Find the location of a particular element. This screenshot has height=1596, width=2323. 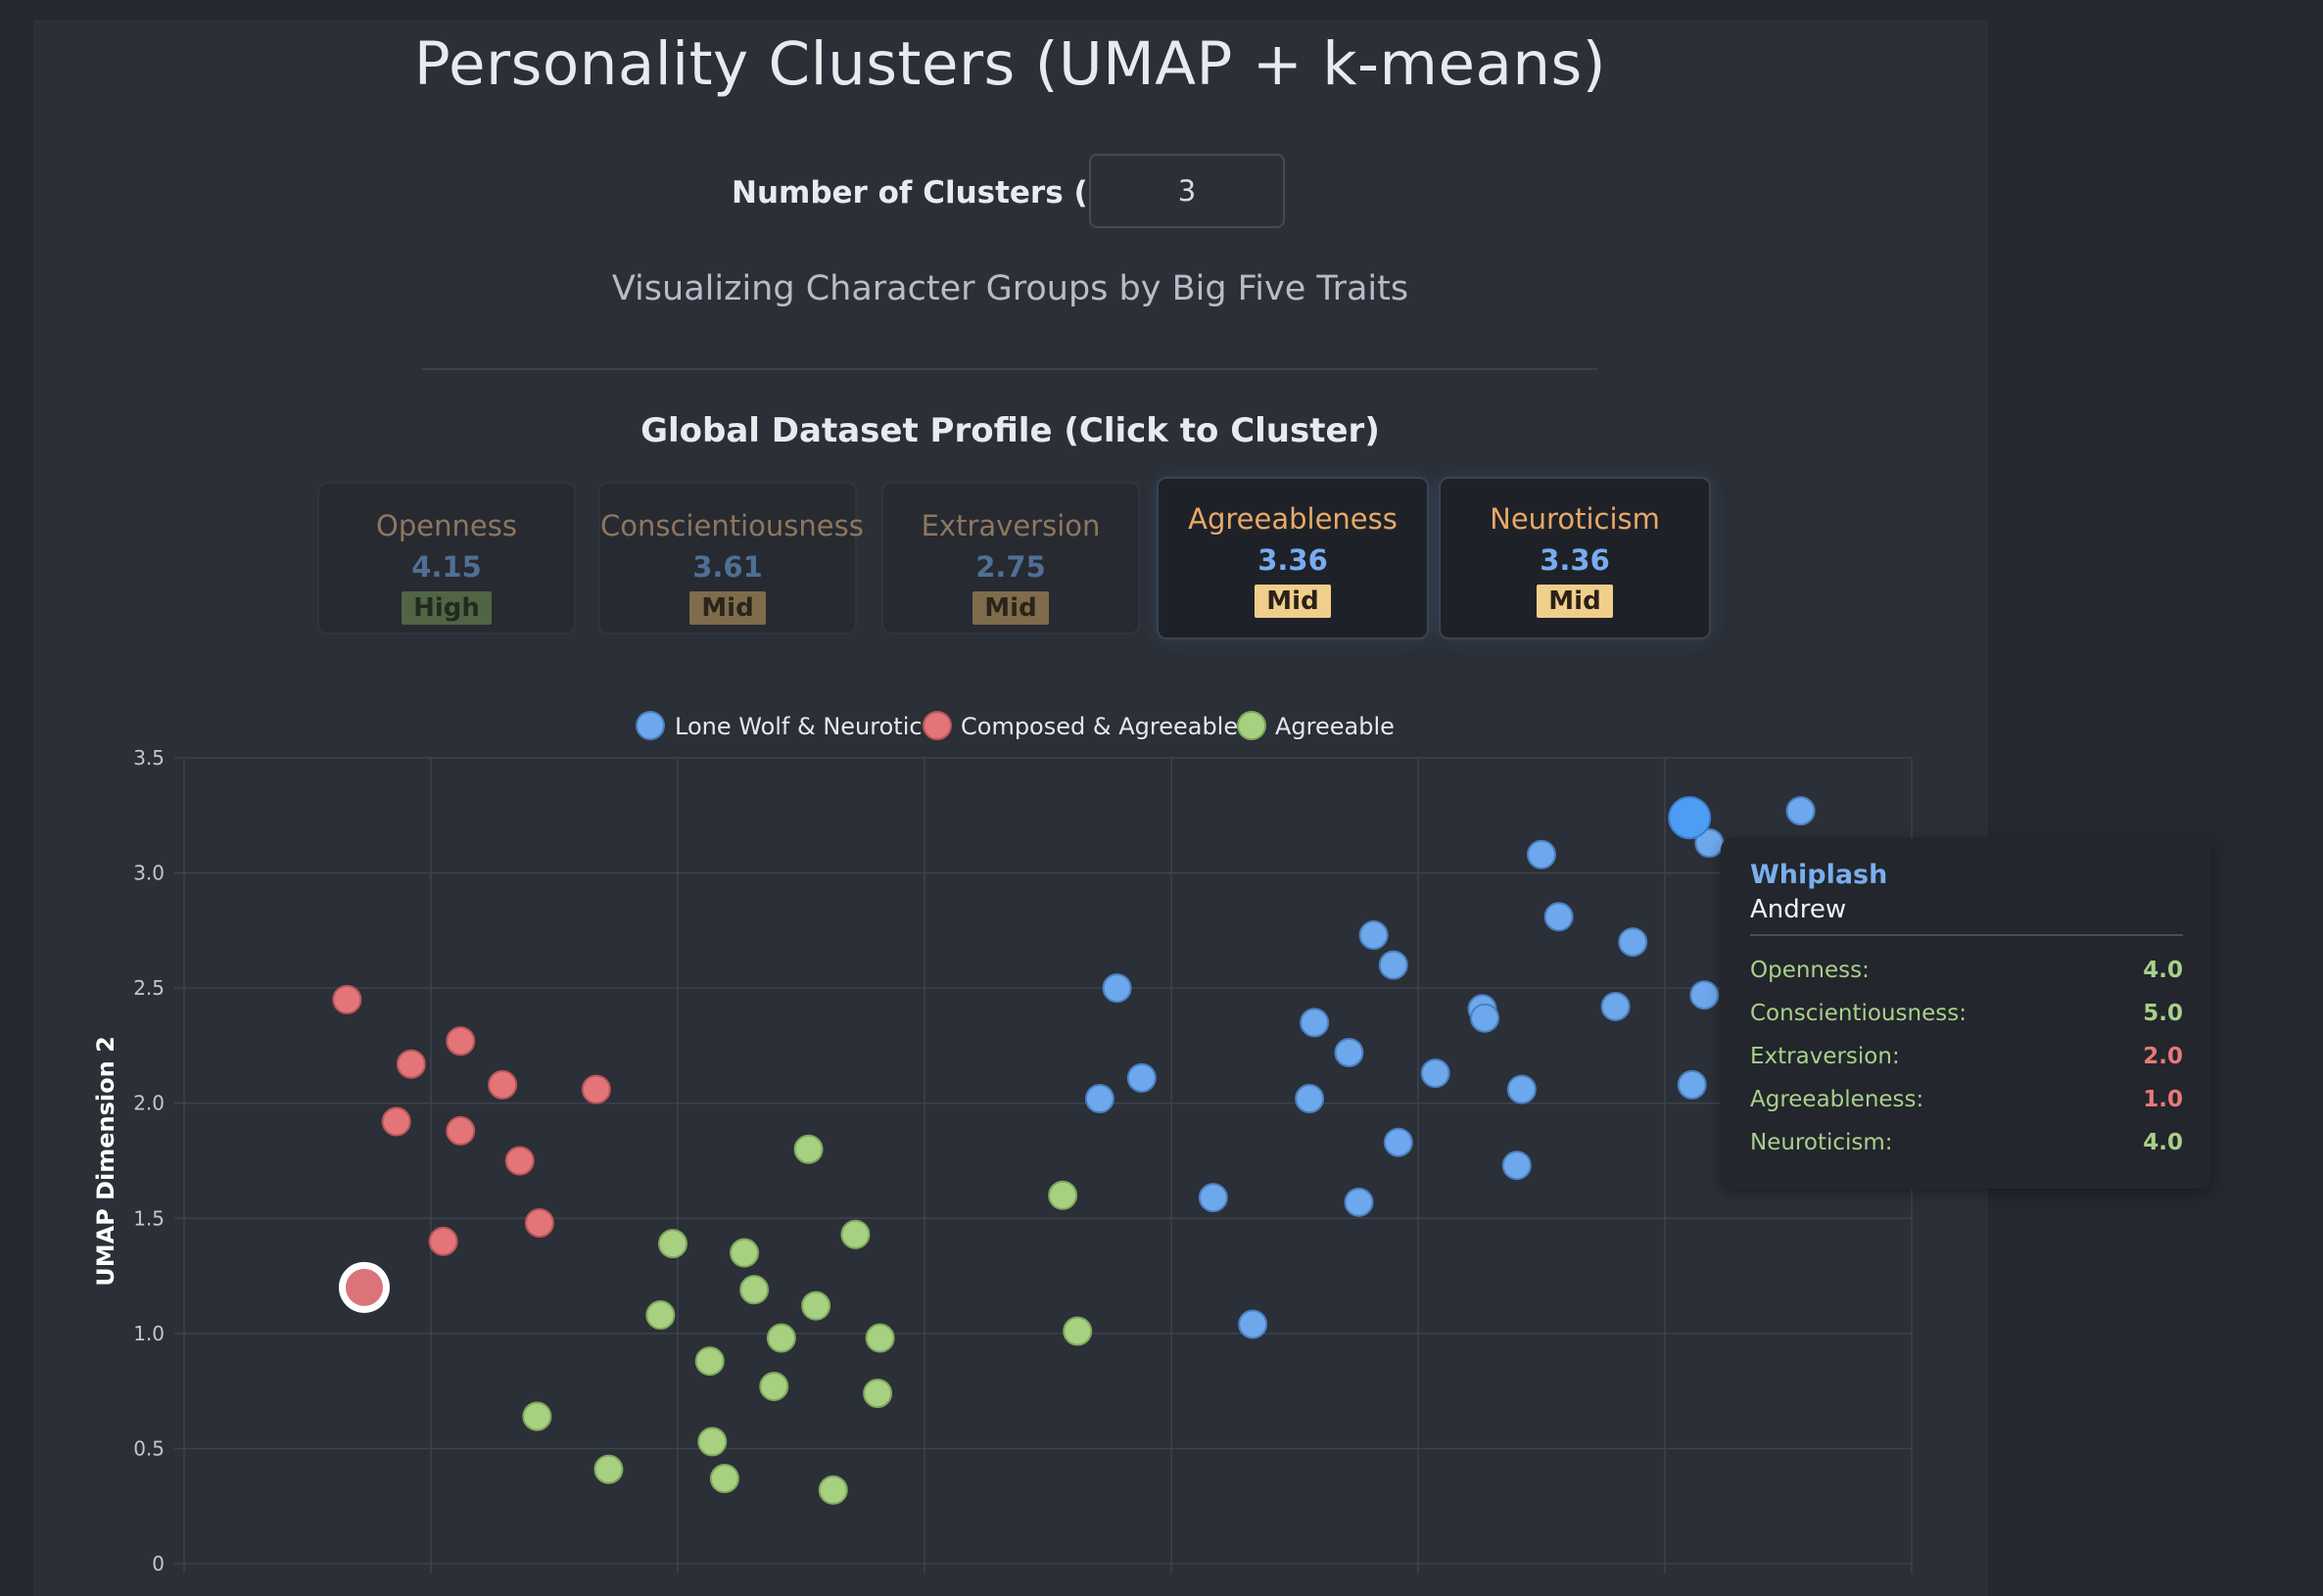

trait-card-agreeableness: Agreeableness 3.36 Mid is located at coordinates (1293, 558).